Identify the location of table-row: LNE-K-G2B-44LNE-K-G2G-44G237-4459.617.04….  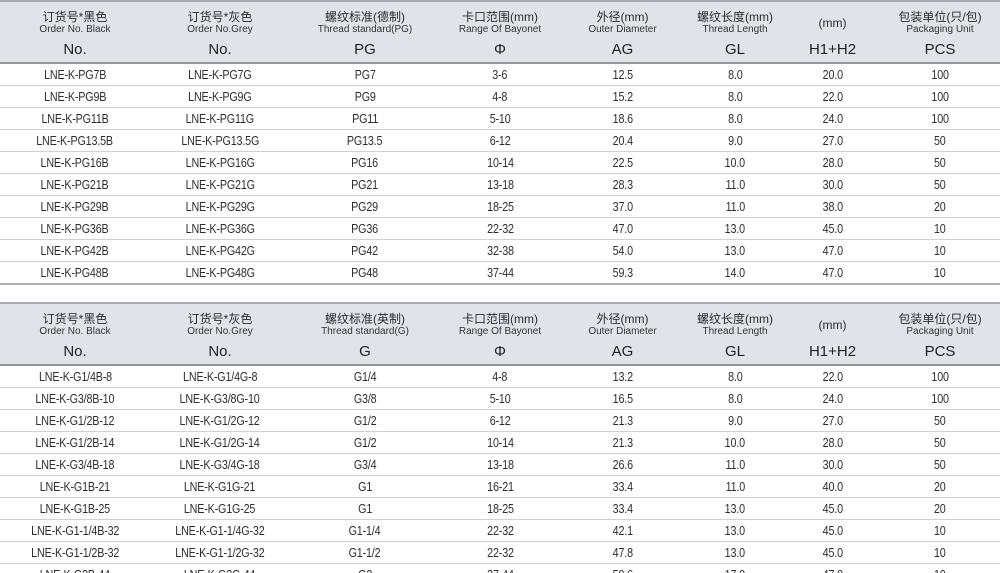
(500, 568).